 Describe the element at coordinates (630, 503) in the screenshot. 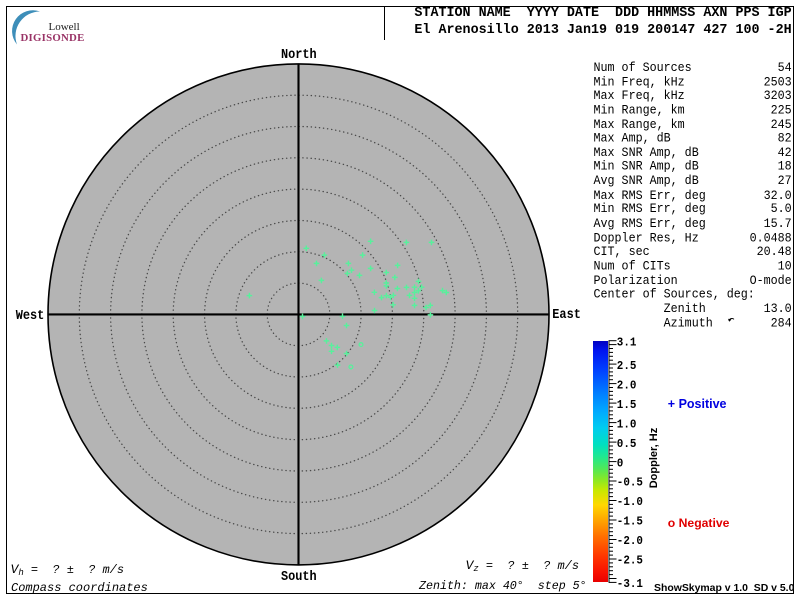

I see `svg-text: -1.0` at that location.